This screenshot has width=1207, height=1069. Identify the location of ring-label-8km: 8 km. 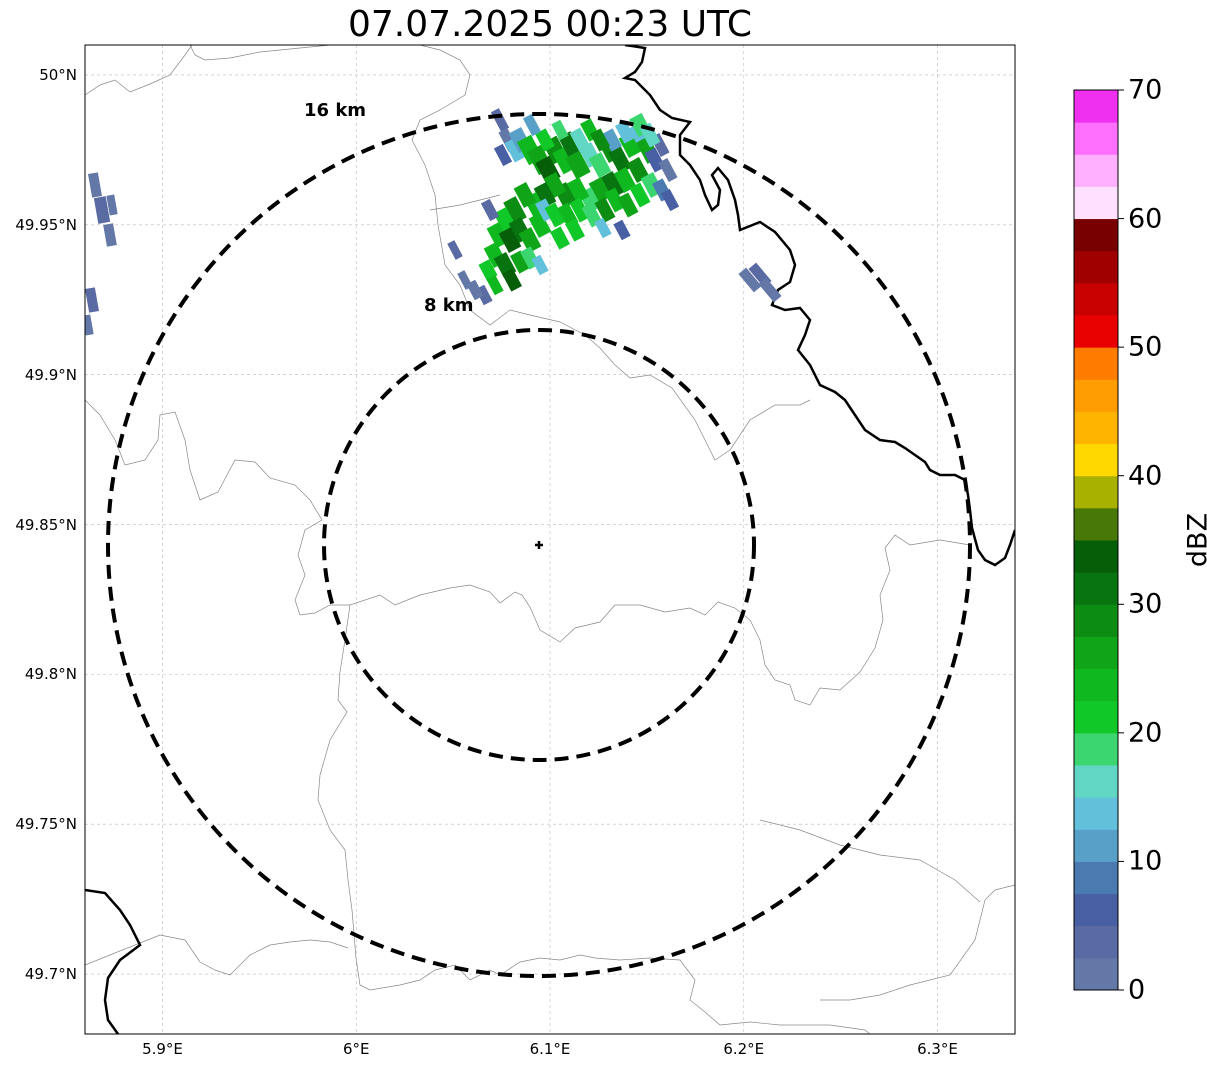
(449, 305).